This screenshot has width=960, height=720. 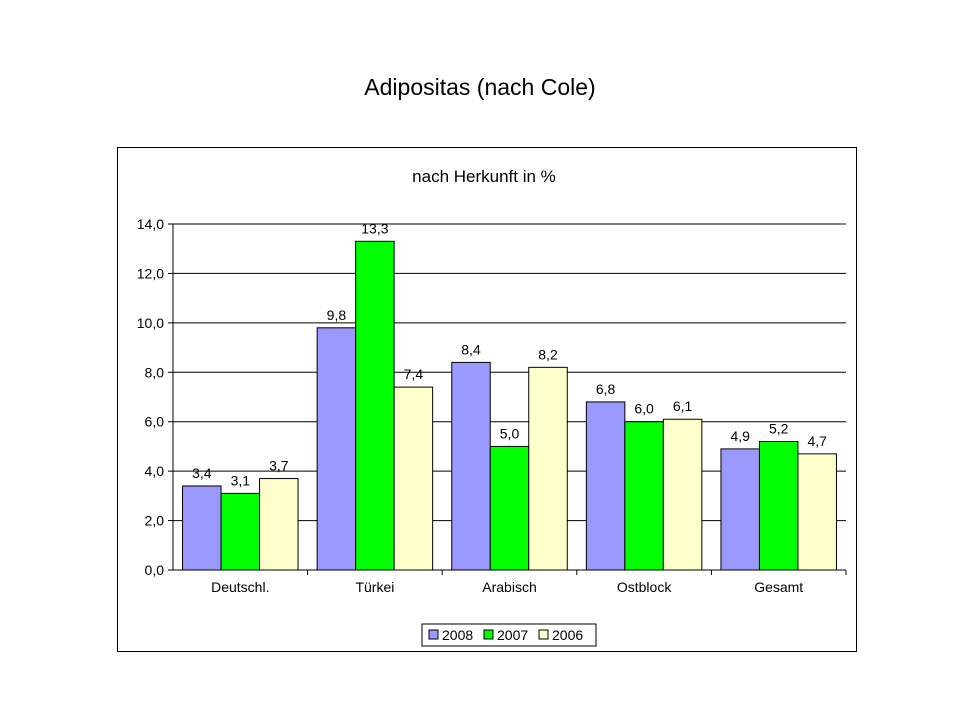 I want to click on data-label: 3,7, so click(x=279, y=466).